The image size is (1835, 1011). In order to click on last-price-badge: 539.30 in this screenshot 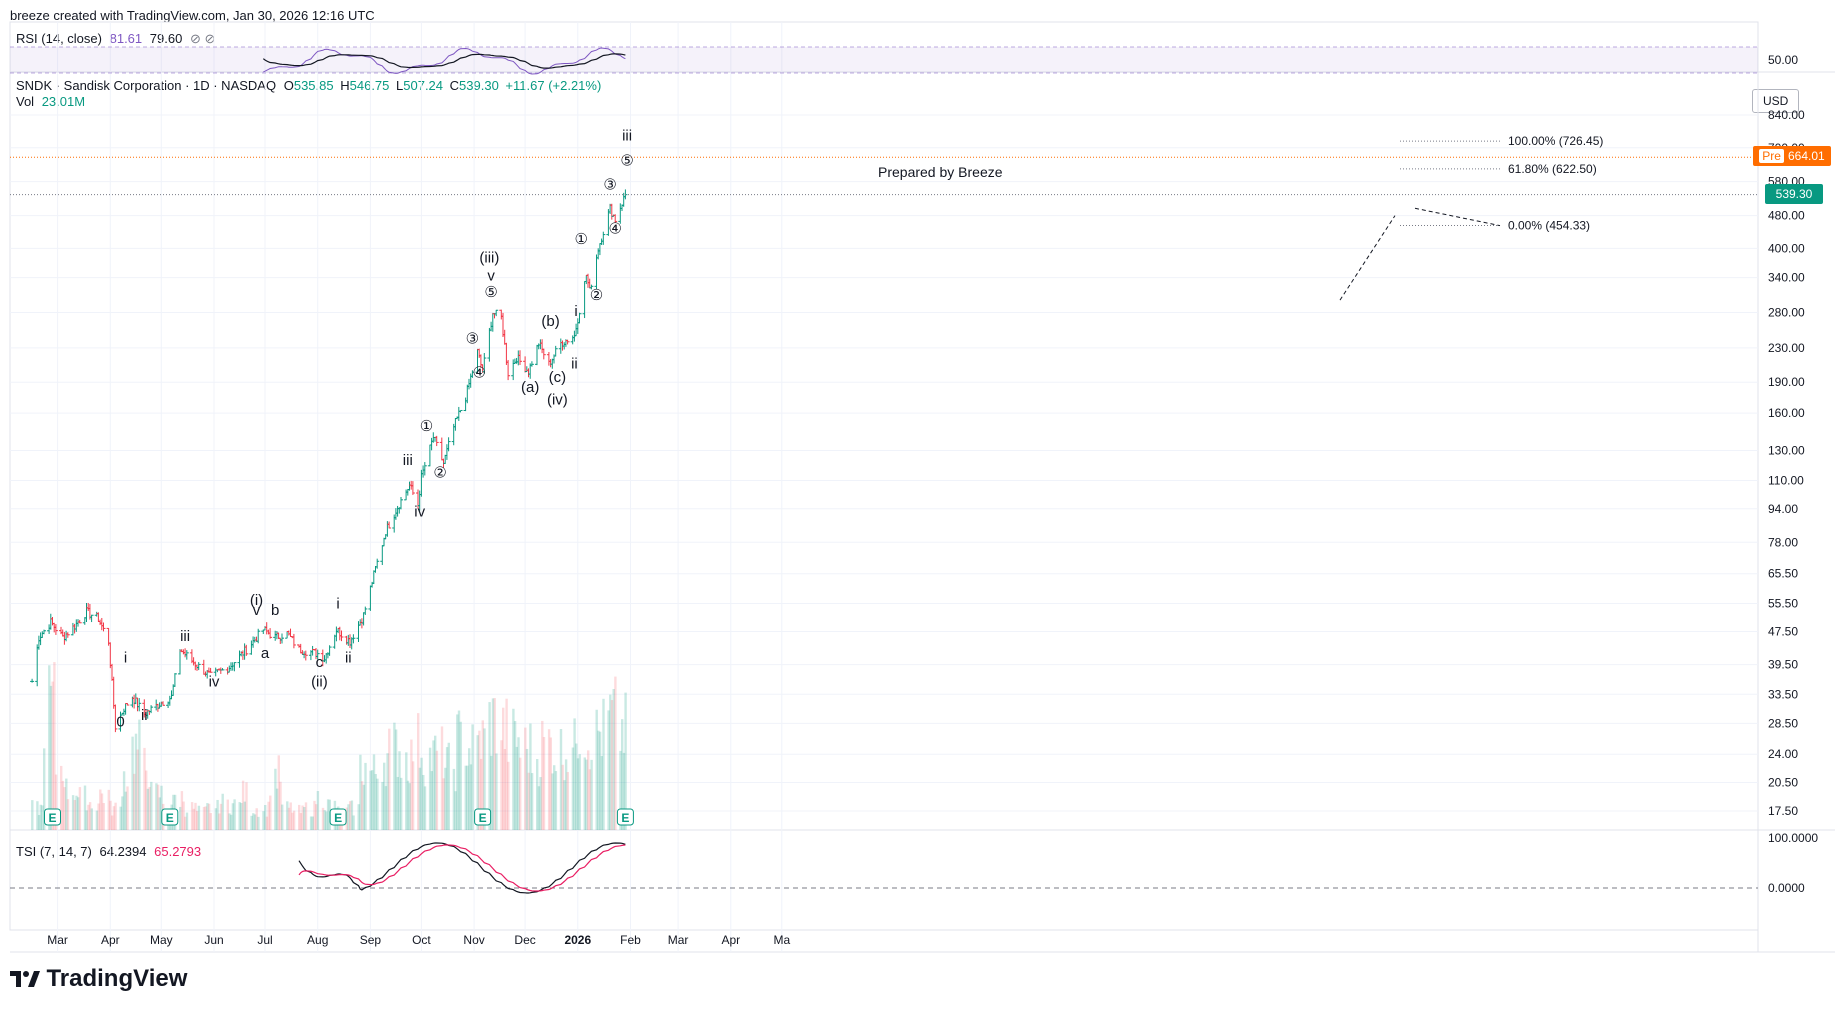, I will do `click(1794, 194)`.